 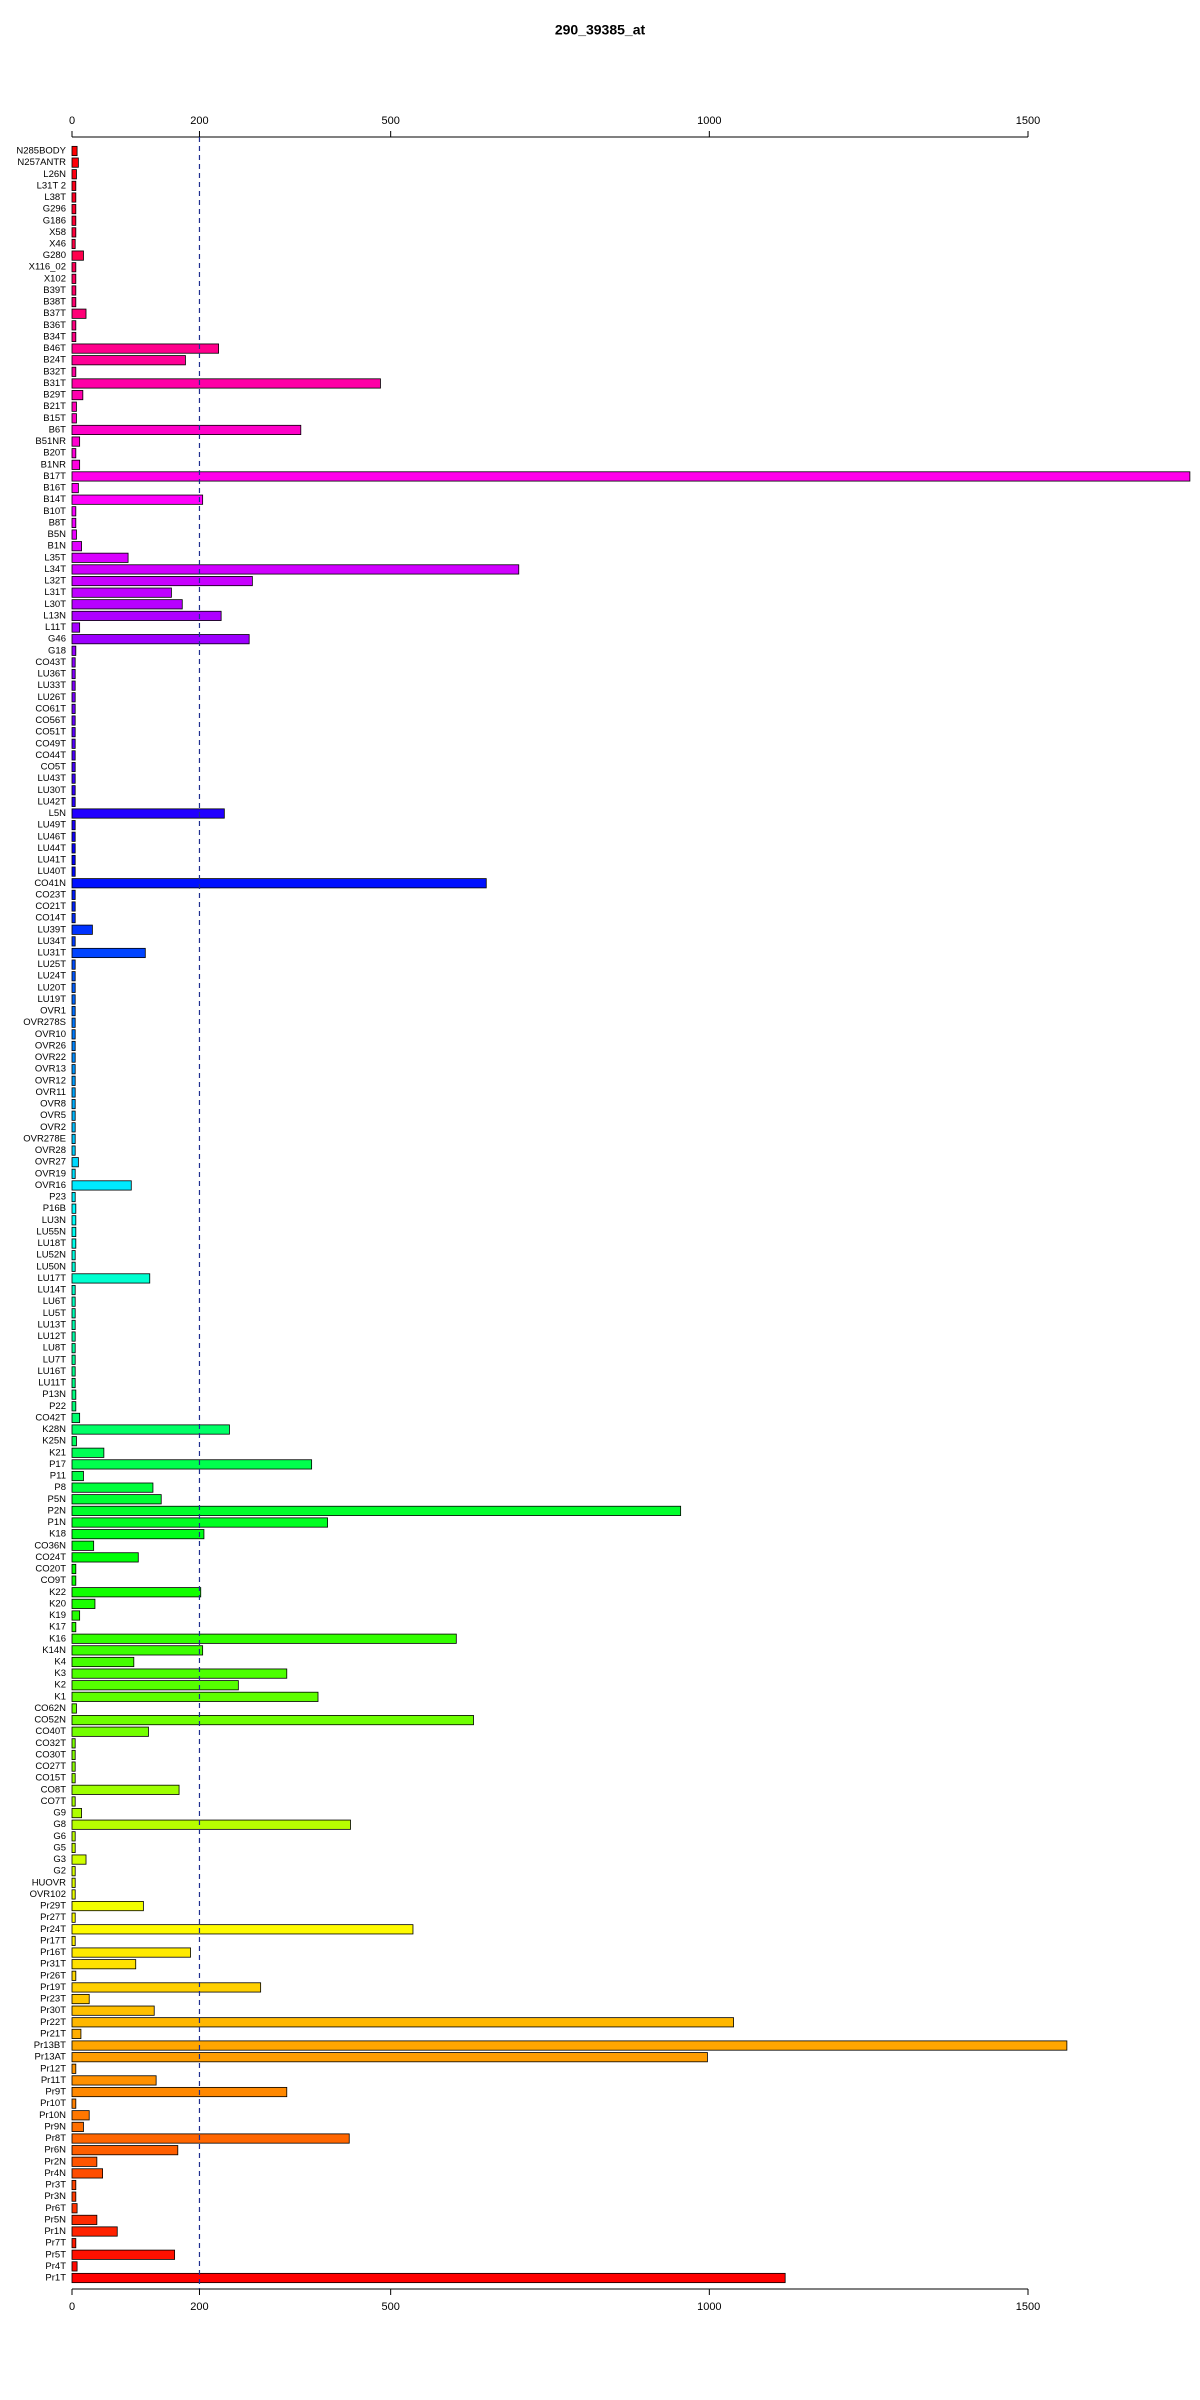 What do you see at coordinates (51, 185) in the screenshot?
I see `y-tick-label: L31T 2` at bounding box center [51, 185].